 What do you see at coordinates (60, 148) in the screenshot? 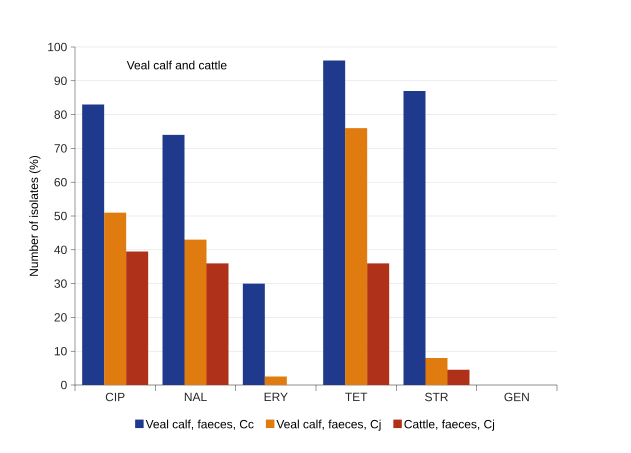
I see `y-tick-label: 70` at bounding box center [60, 148].